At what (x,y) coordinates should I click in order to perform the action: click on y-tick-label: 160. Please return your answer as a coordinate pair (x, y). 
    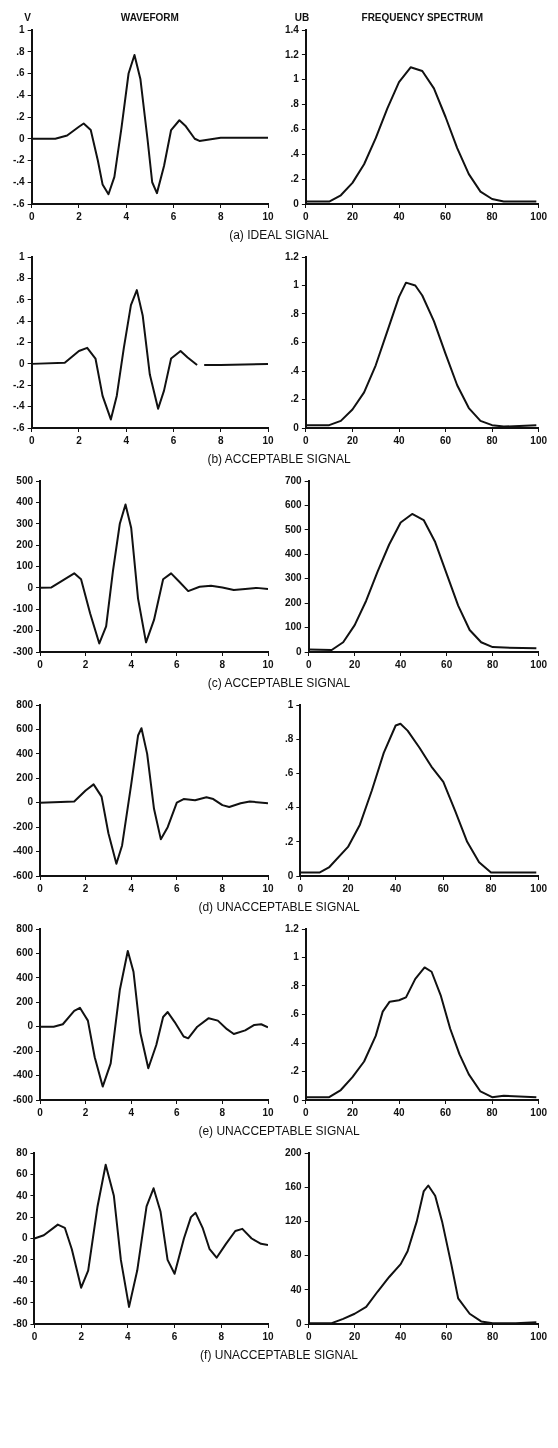
    Looking at the image, I should click on (294, 1186).